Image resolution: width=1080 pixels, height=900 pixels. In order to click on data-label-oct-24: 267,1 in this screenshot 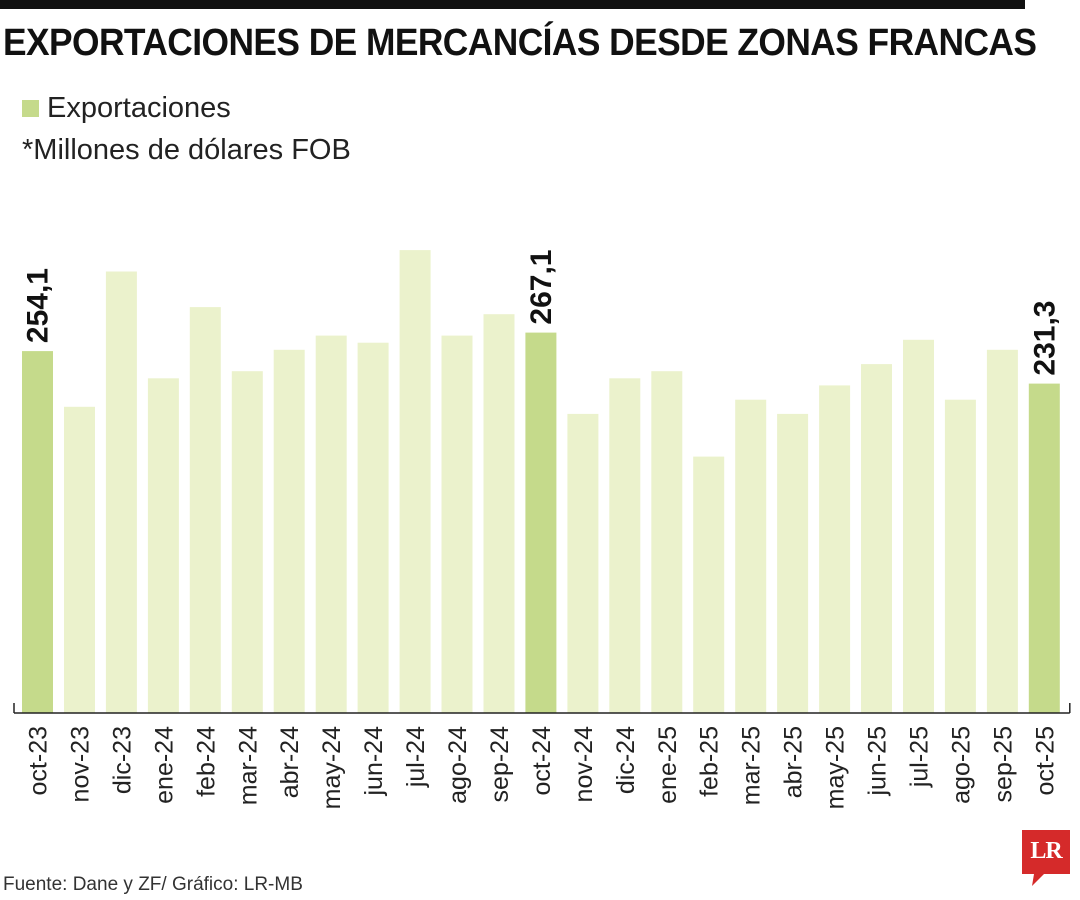, I will do `click(541, 287)`.